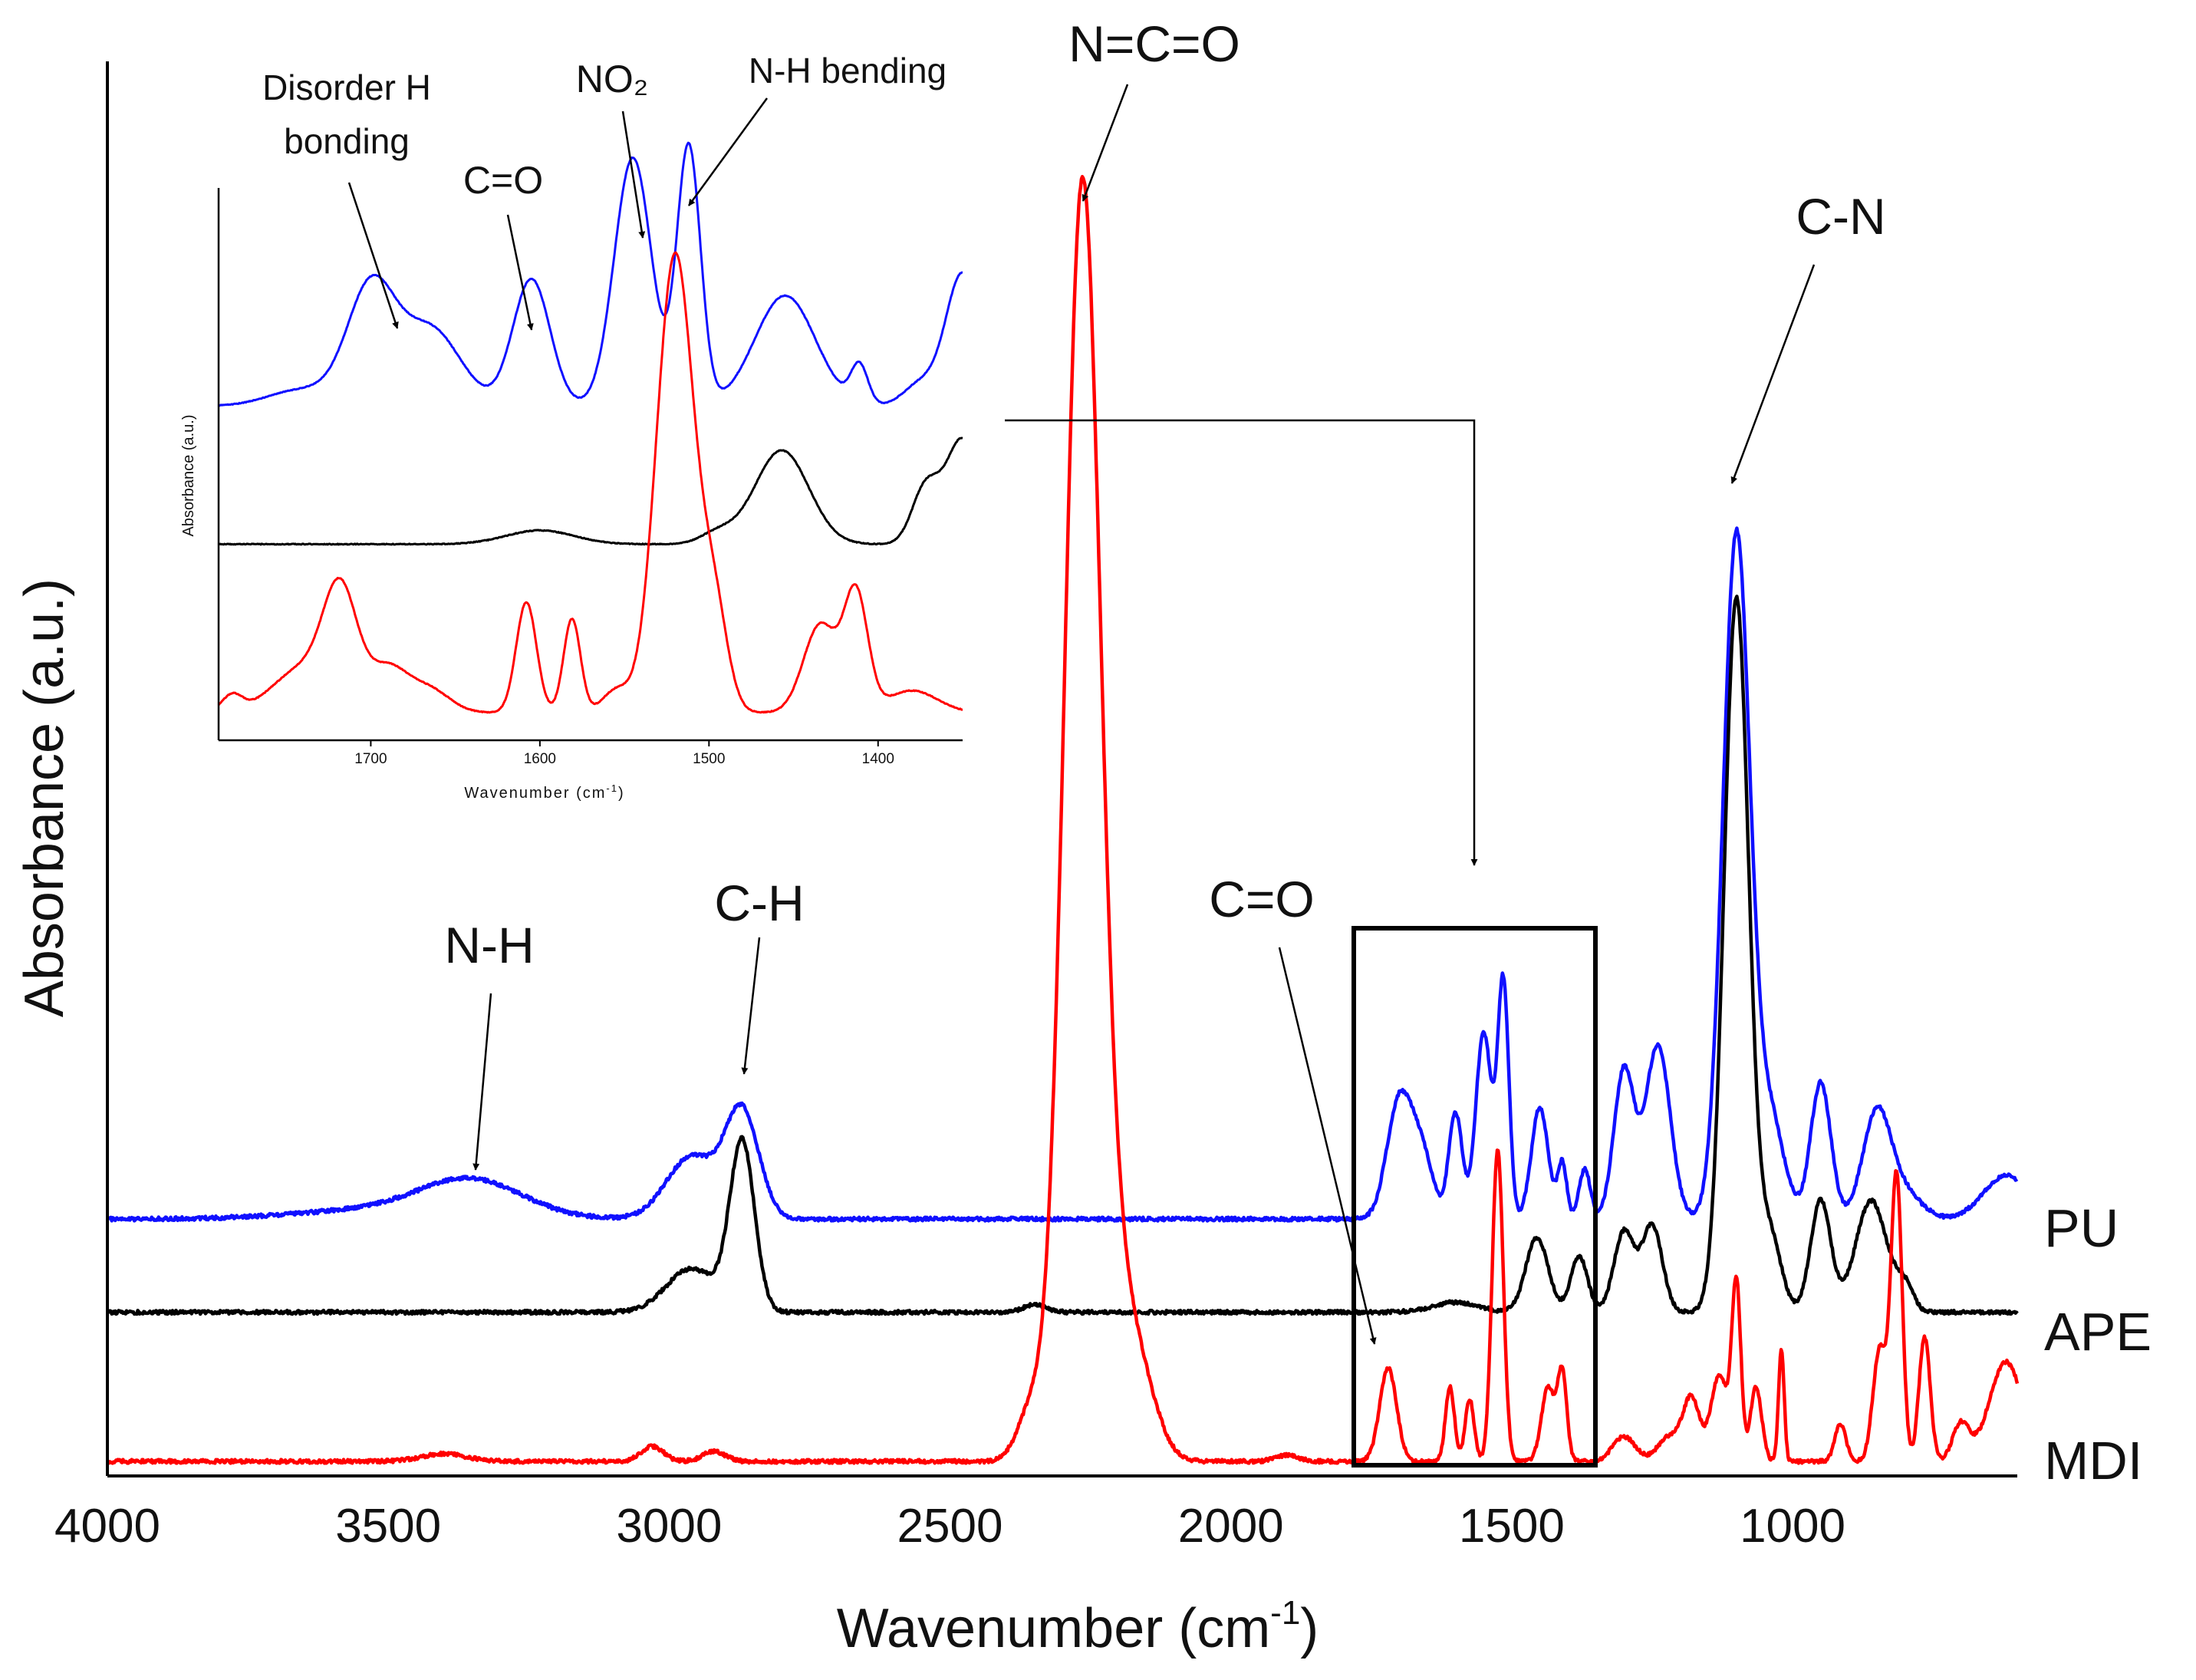 The image size is (2196, 1680). What do you see at coordinates (612, 788) in the screenshot?
I see `inset-xlabel-sup: -1` at bounding box center [612, 788].